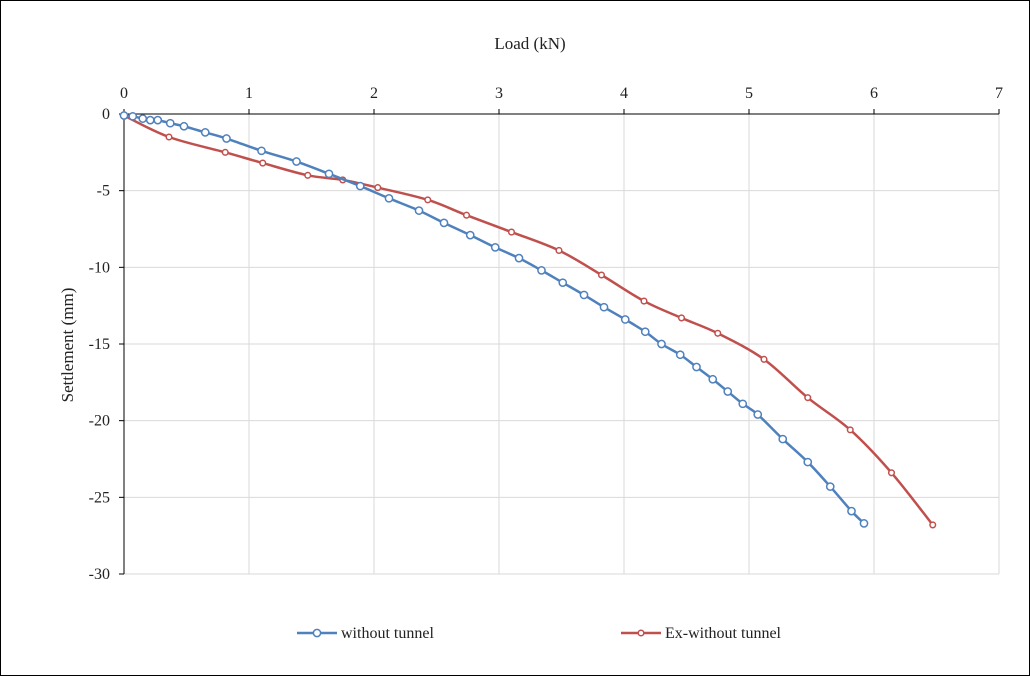 The height and width of the screenshot is (676, 1030). Describe the element at coordinates (99, 497) in the screenshot. I see `y-tick-label: -25` at that location.